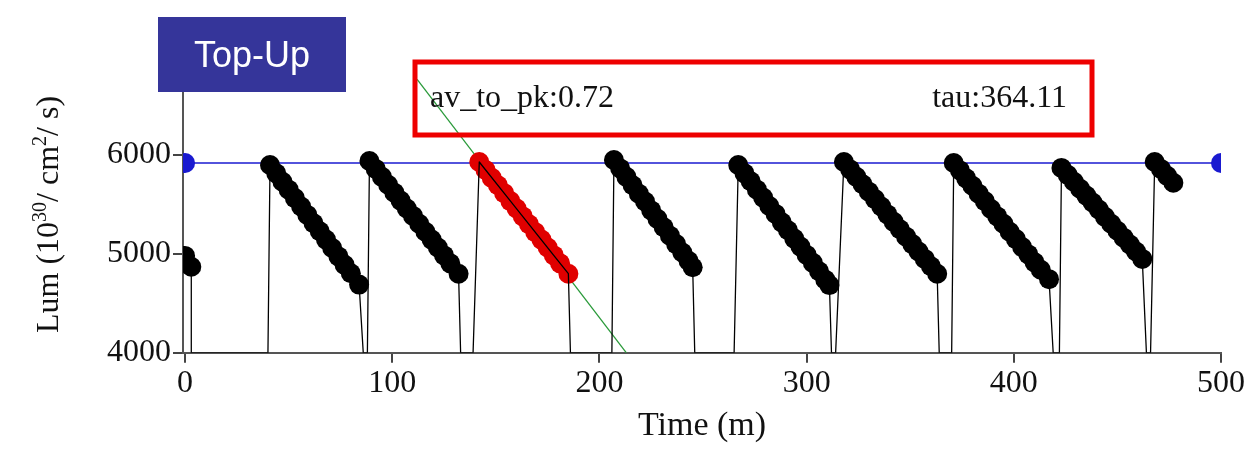 This screenshot has height=474, width=1247. Describe the element at coordinates (702, 423) in the screenshot. I see `x-axis-title: Time (m)` at that location.